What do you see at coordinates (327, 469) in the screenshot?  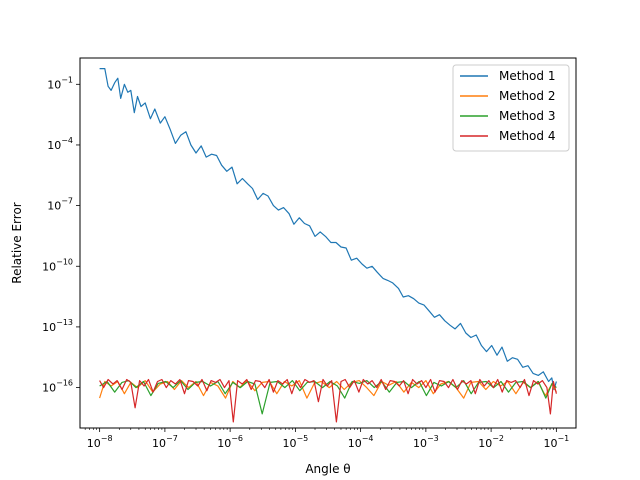 I see `x-axis-label: Angle θ` at bounding box center [327, 469].